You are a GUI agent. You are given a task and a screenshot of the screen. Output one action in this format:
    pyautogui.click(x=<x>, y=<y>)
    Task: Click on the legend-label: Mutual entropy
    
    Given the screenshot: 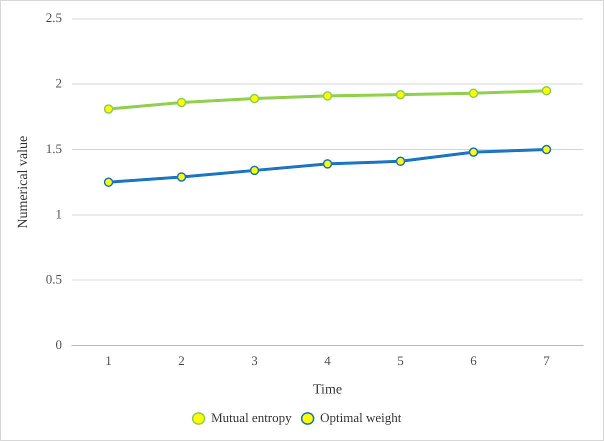 What is the action you would take?
    pyautogui.click(x=251, y=417)
    